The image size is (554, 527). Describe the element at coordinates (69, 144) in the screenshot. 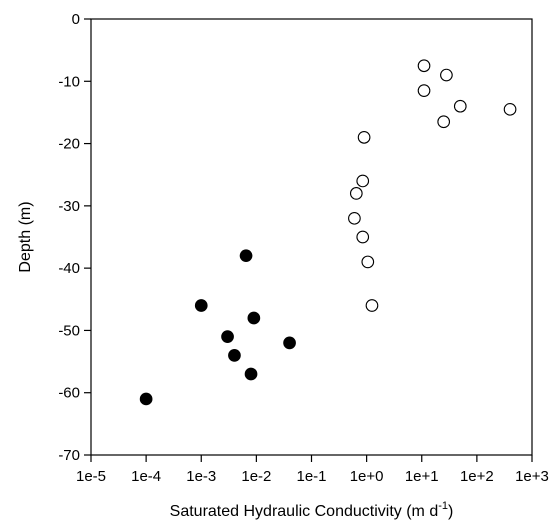

I see `y-tick-label: -20` at that location.